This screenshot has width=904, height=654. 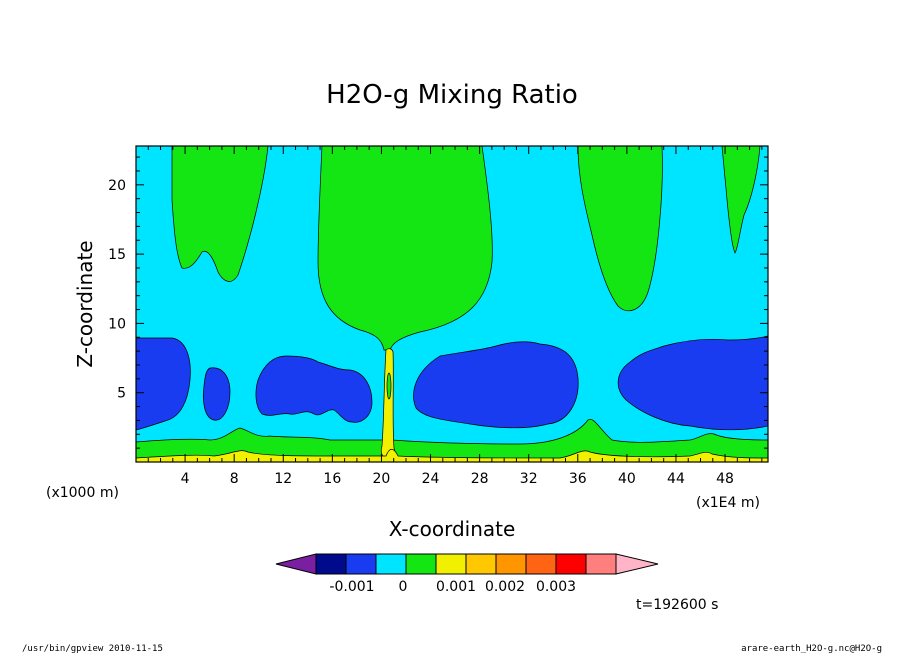 What do you see at coordinates (382, 479) in the screenshot?
I see `x-tick-label: 20` at bounding box center [382, 479].